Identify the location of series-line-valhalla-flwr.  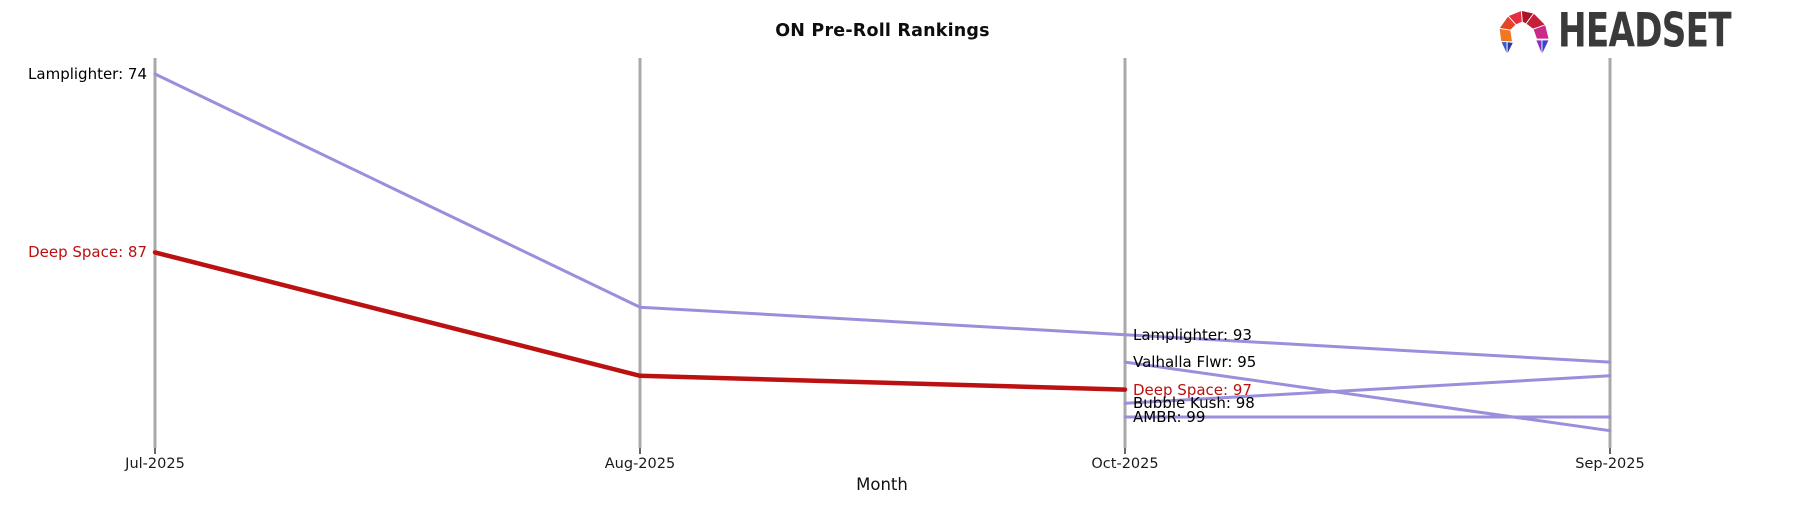
(1367, 396).